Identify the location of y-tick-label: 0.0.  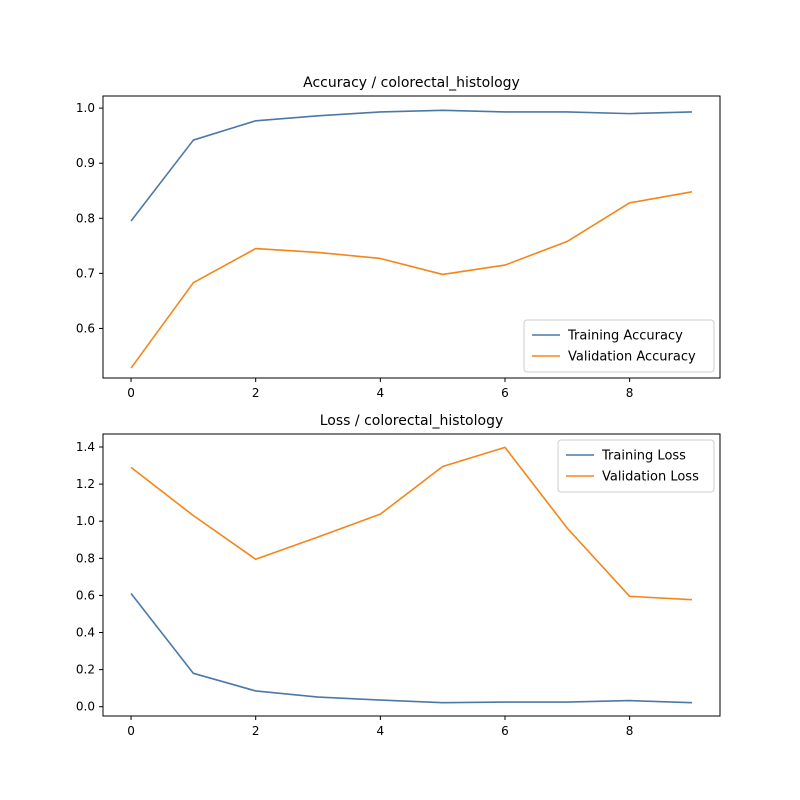
(85, 707).